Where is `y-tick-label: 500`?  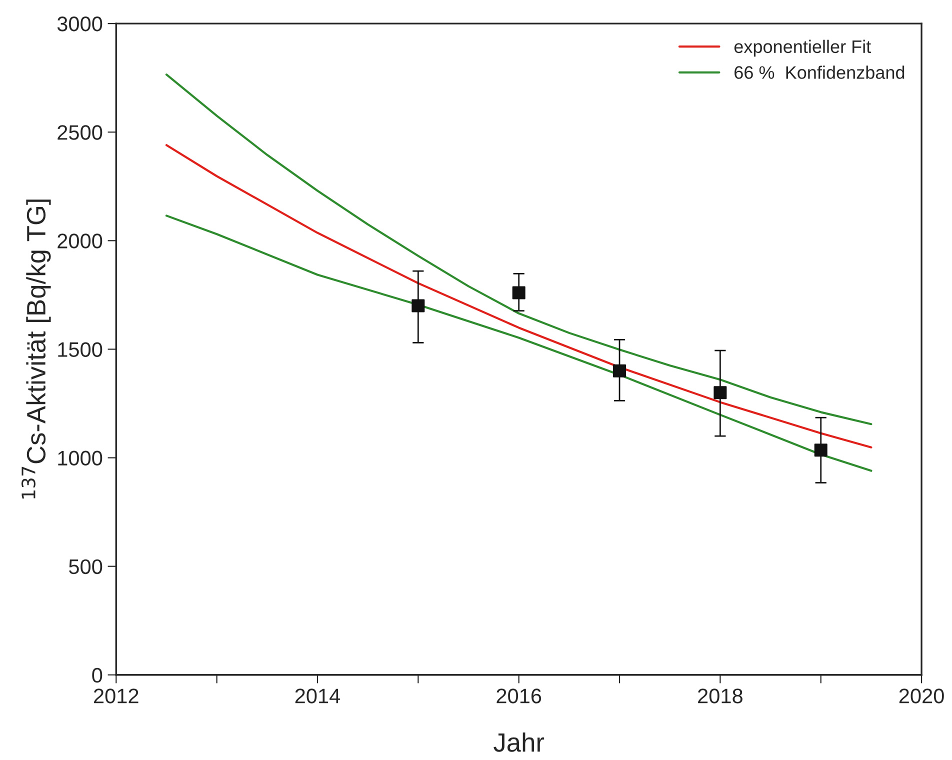 y-tick-label: 500 is located at coordinates (85, 566).